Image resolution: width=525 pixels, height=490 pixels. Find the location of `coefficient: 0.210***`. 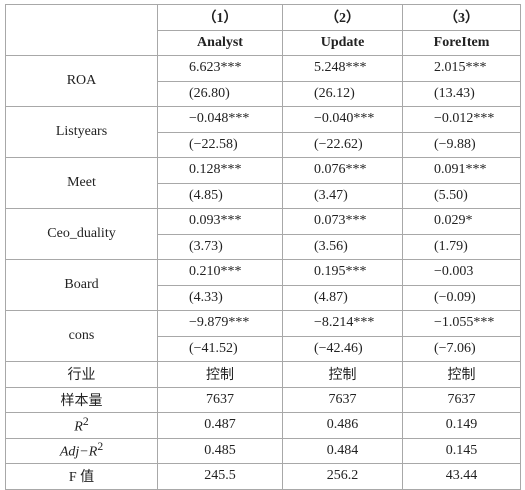

coefficient: 0.210*** is located at coordinates (220, 272).